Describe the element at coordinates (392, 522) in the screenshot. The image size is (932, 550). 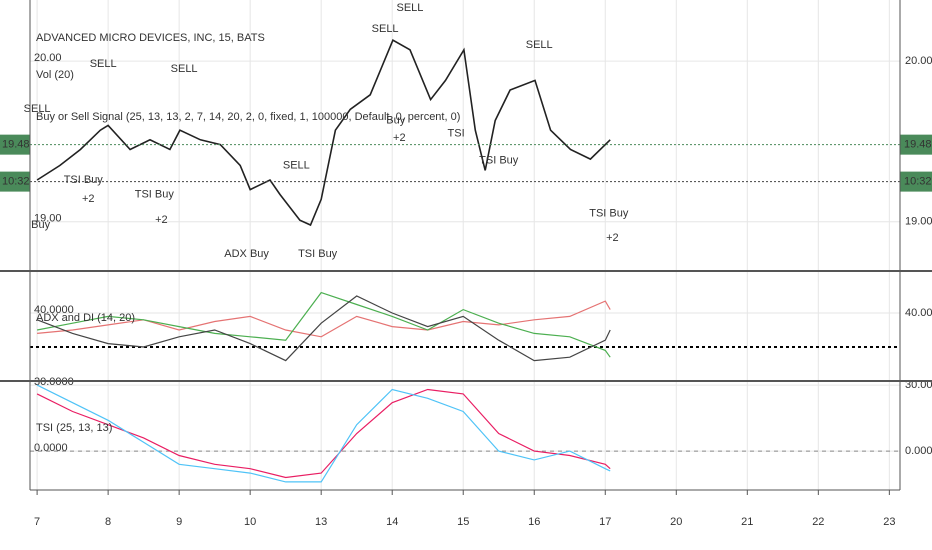
I see `x-tick-label: 14` at that location.